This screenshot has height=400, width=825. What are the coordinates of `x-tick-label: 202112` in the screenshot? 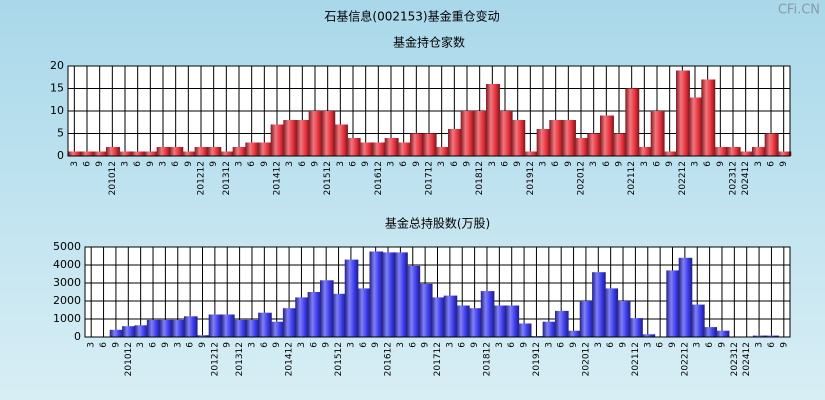 It's located at (632, 178).